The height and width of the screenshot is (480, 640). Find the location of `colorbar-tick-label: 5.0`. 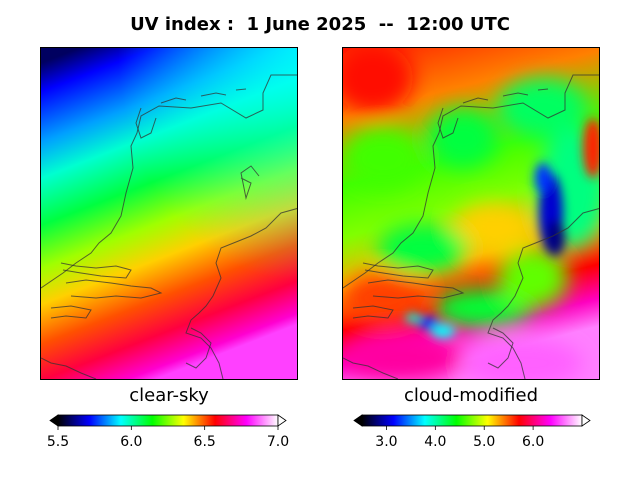

colorbar-tick-label: 5.0 is located at coordinates (484, 442).